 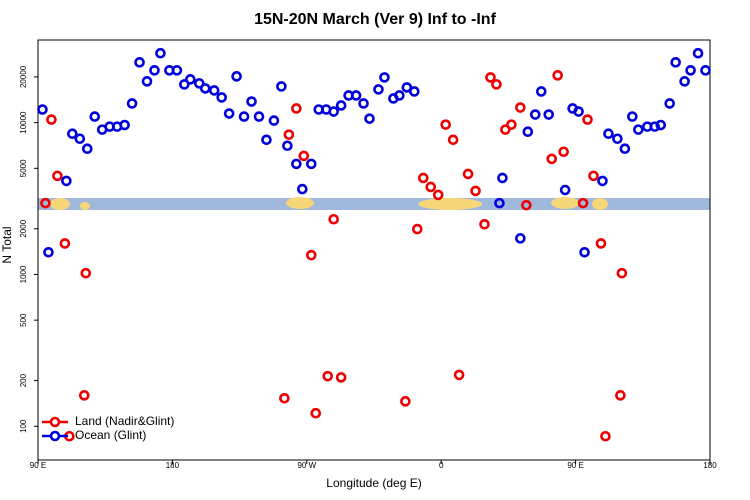 What do you see at coordinates (23, 76) in the screenshot?
I see `y-tick-label: 20000` at bounding box center [23, 76].